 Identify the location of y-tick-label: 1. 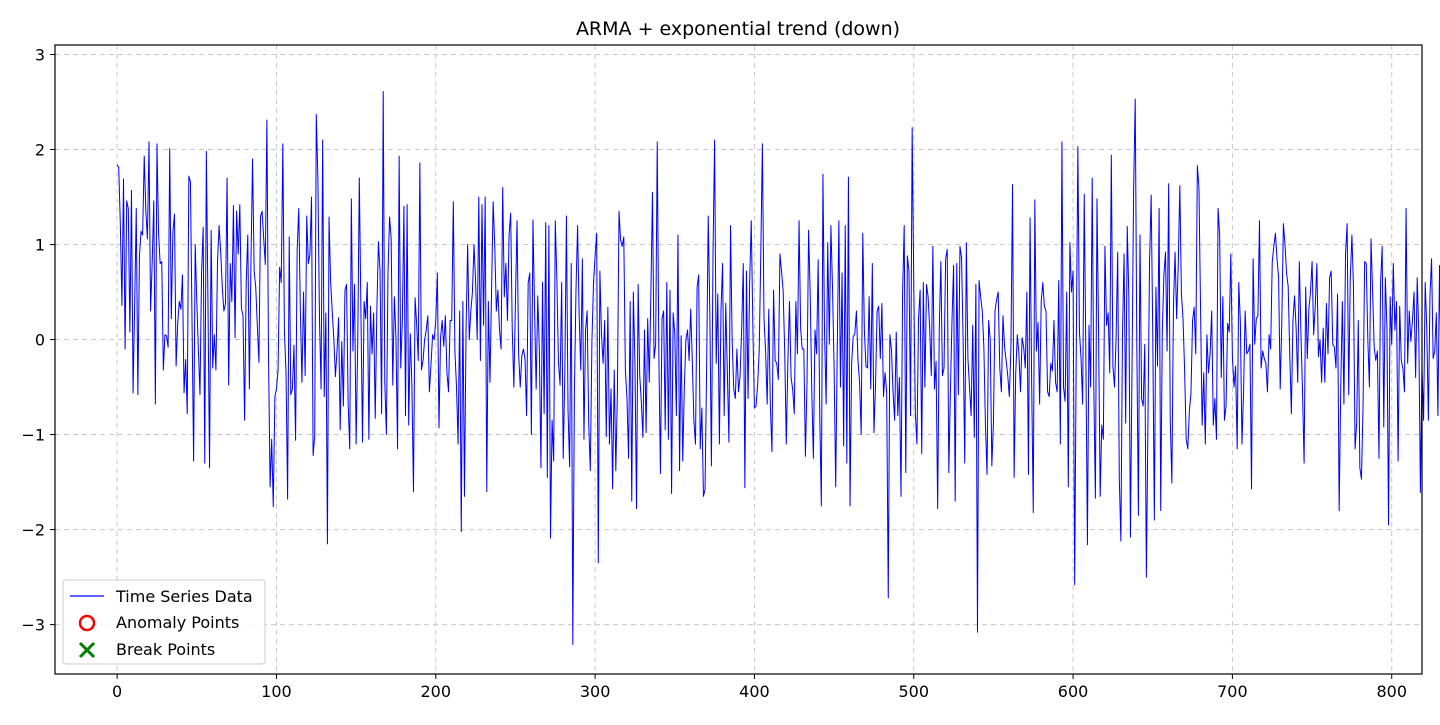
(40, 245).